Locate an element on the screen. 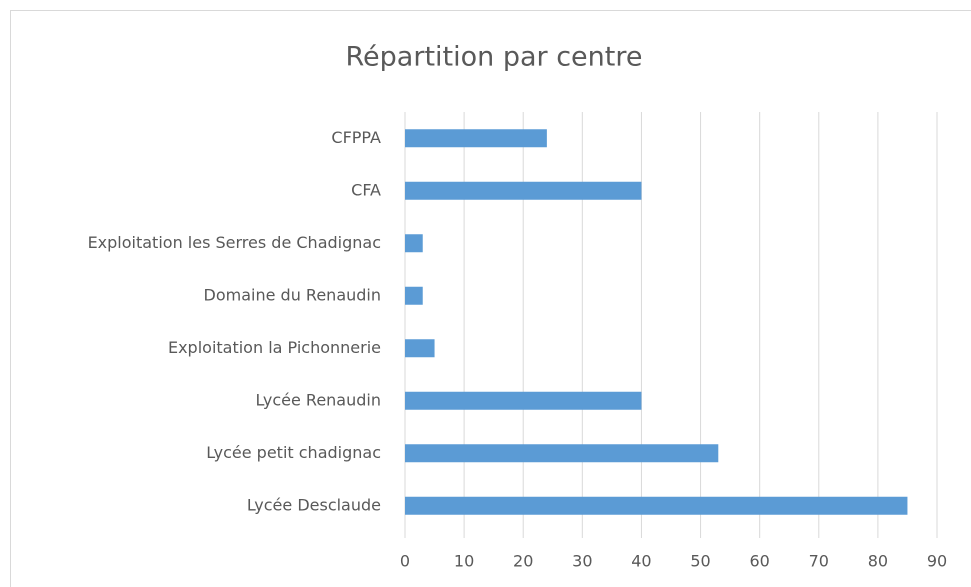 Image resolution: width=971 pixels, height=587 pixels. x-tick-label: 80 is located at coordinates (878, 561).